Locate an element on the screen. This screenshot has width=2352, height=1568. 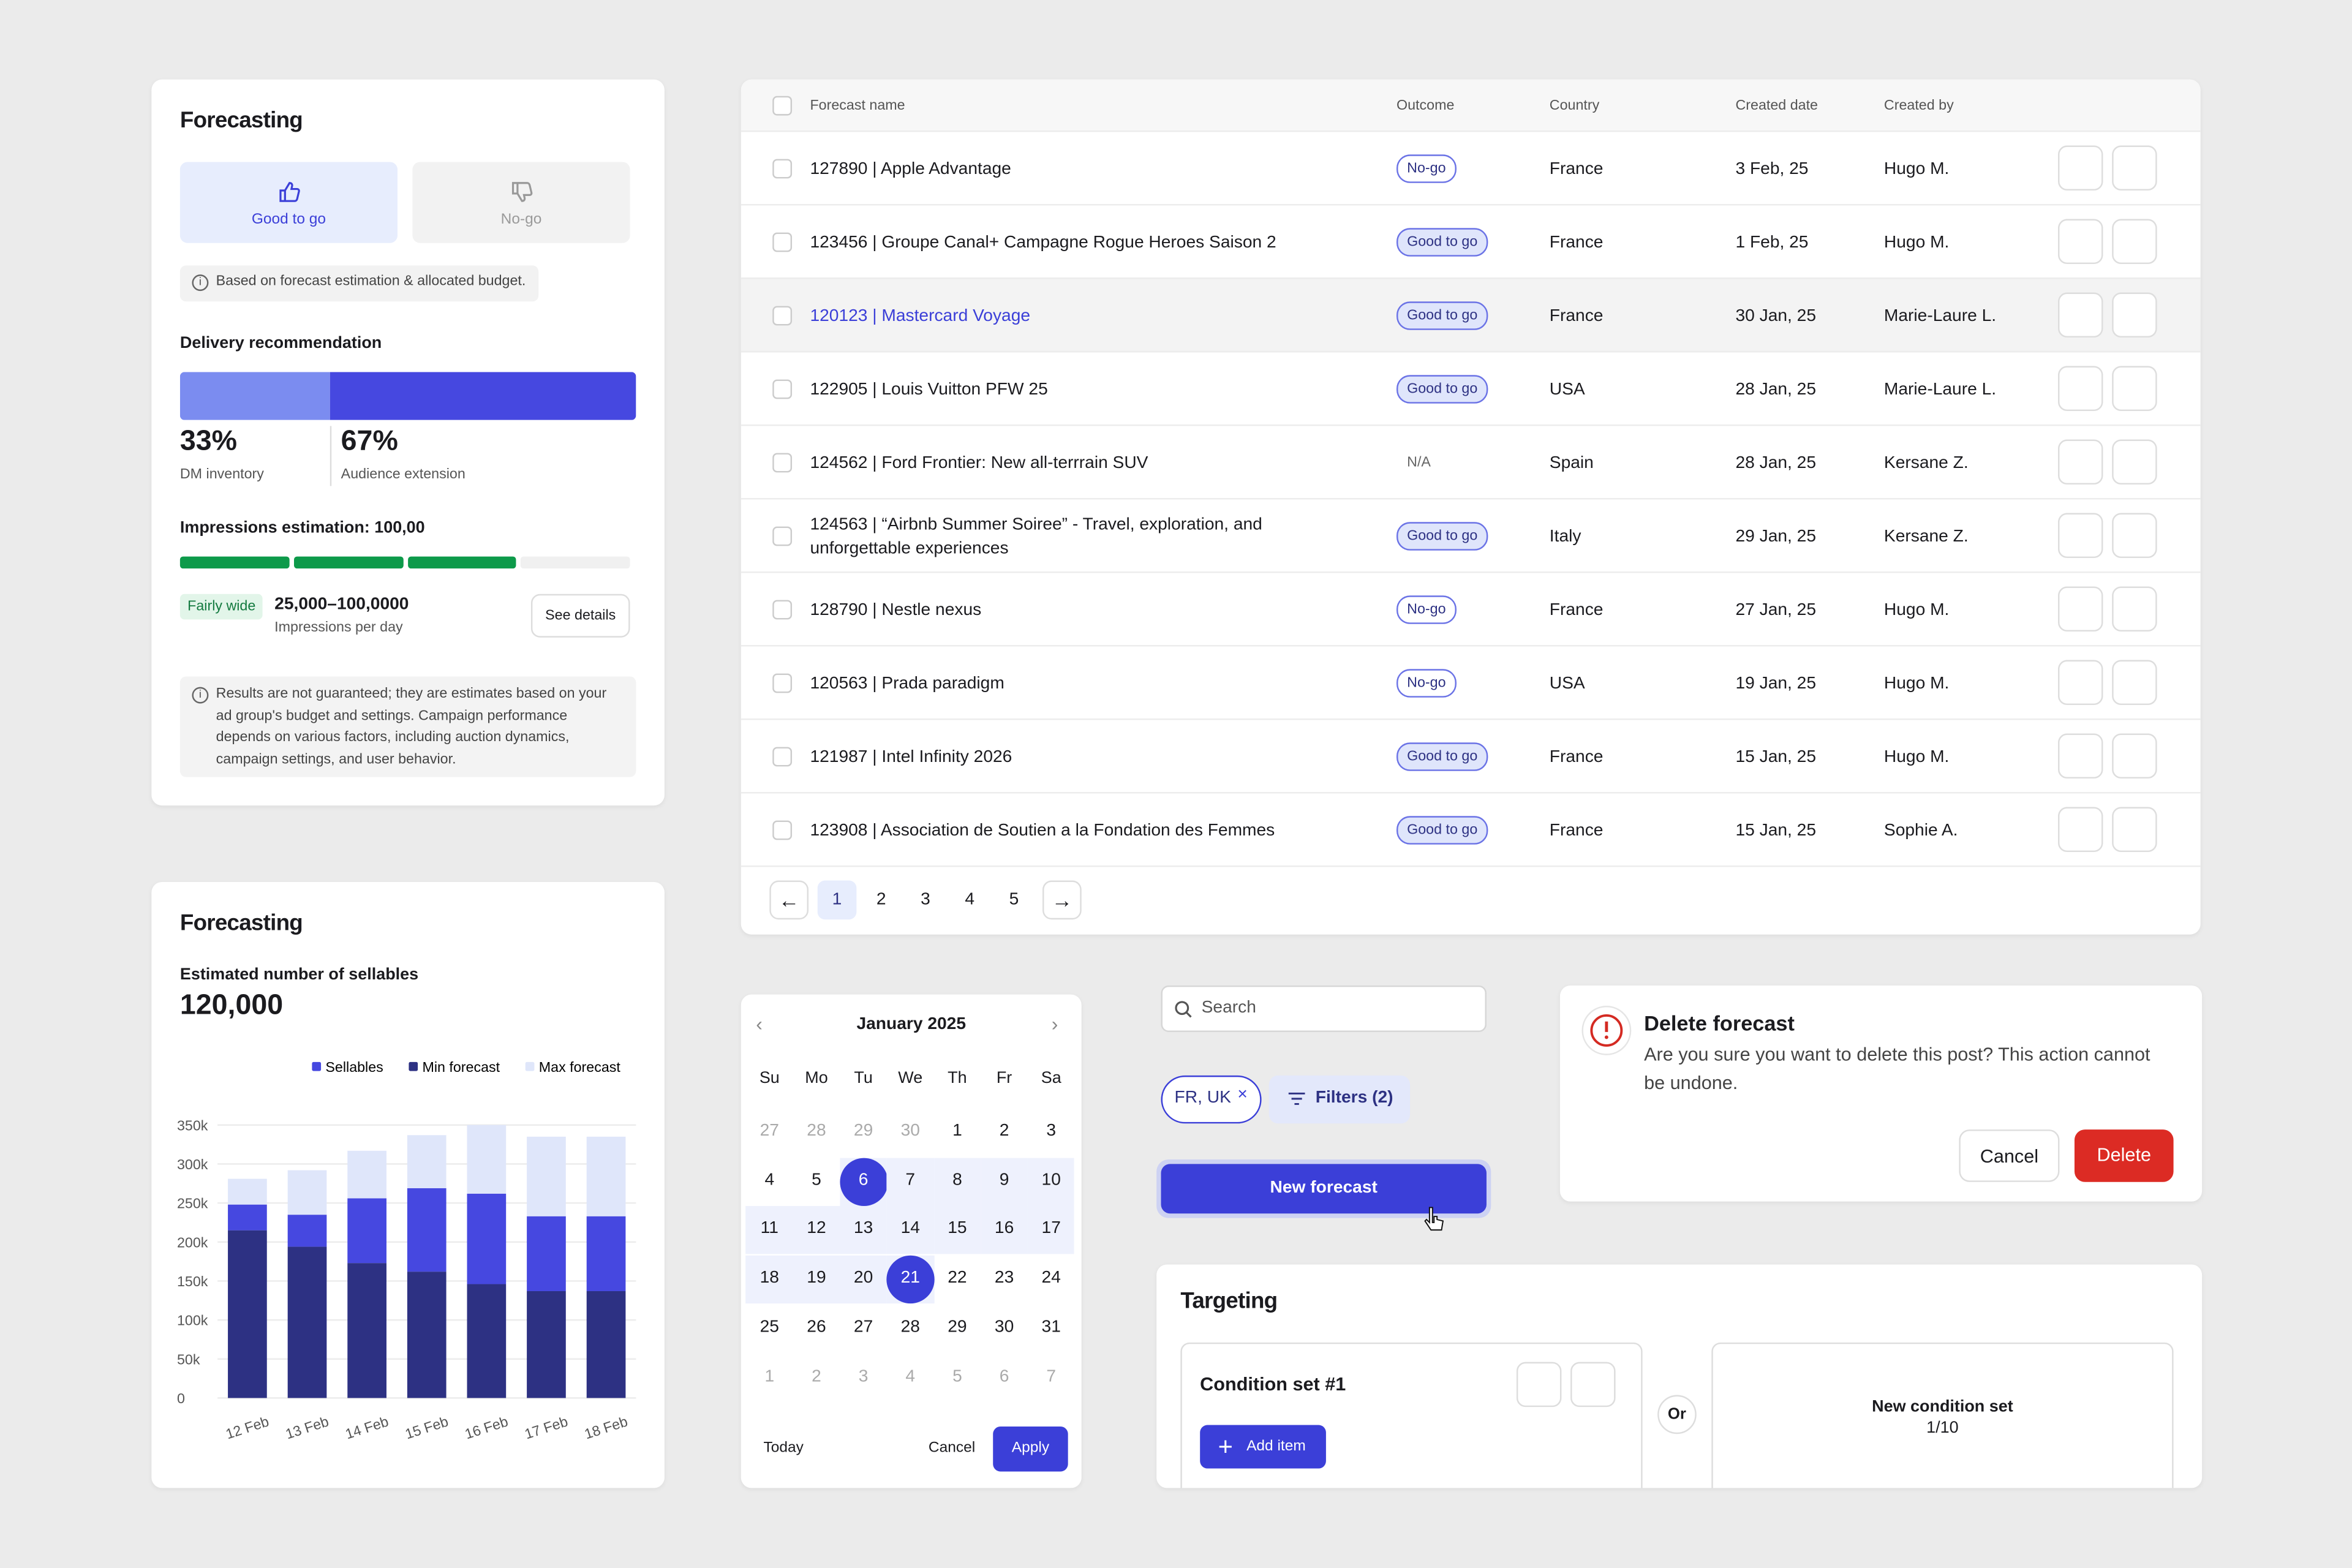
day: 9 is located at coordinates (1004, 1180).